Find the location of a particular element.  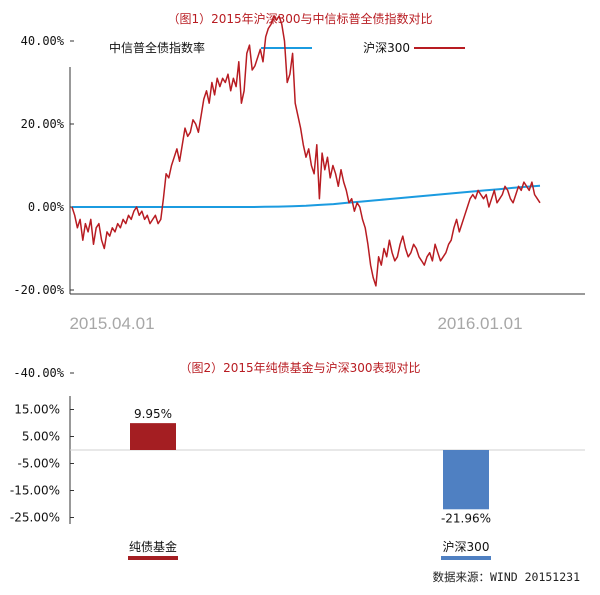

x-tick-label-2015-04-01: 2015.04.01 is located at coordinates (111, 323).